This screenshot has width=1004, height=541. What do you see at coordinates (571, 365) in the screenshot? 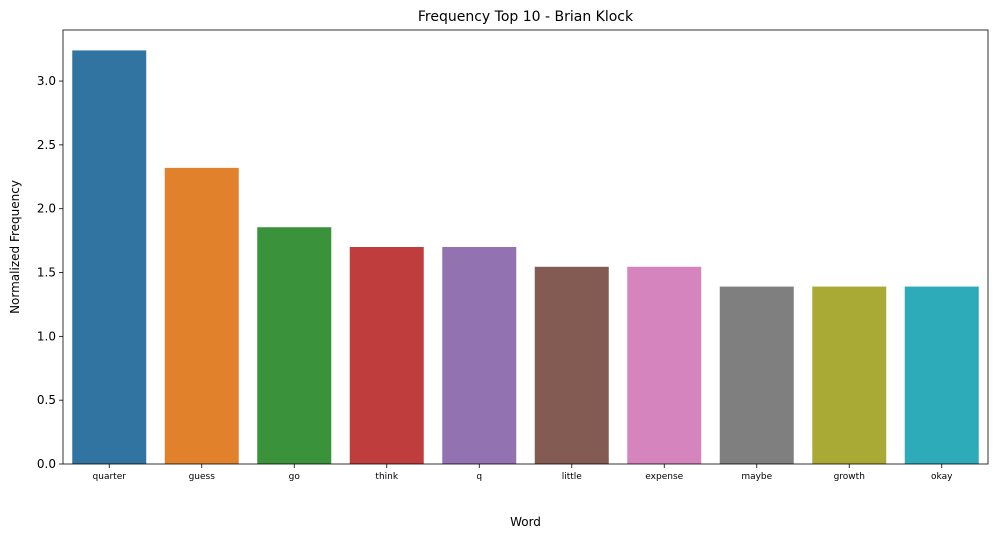
I see `bar-little` at bounding box center [571, 365].